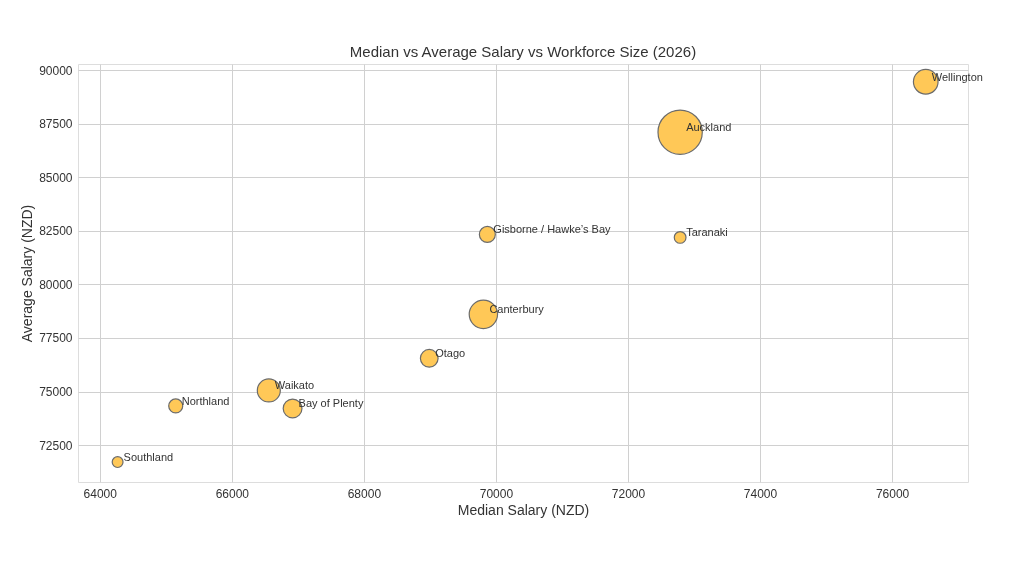  Describe the element at coordinates (523, 509) in the screenshot. I see `x-axis-title: Median Salary (NZD)` at that location.